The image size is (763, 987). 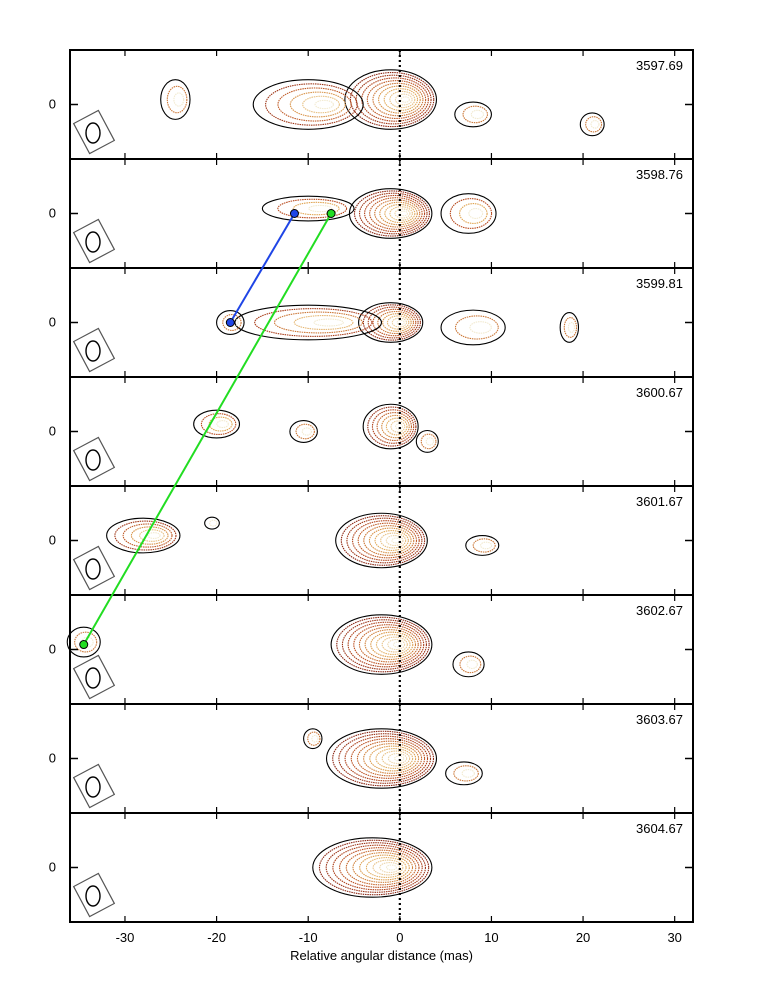 What do you see at coordinates (308, 937) in the screenshot?
I see `x-tick-label: -10` at bounding box center [308, 937].